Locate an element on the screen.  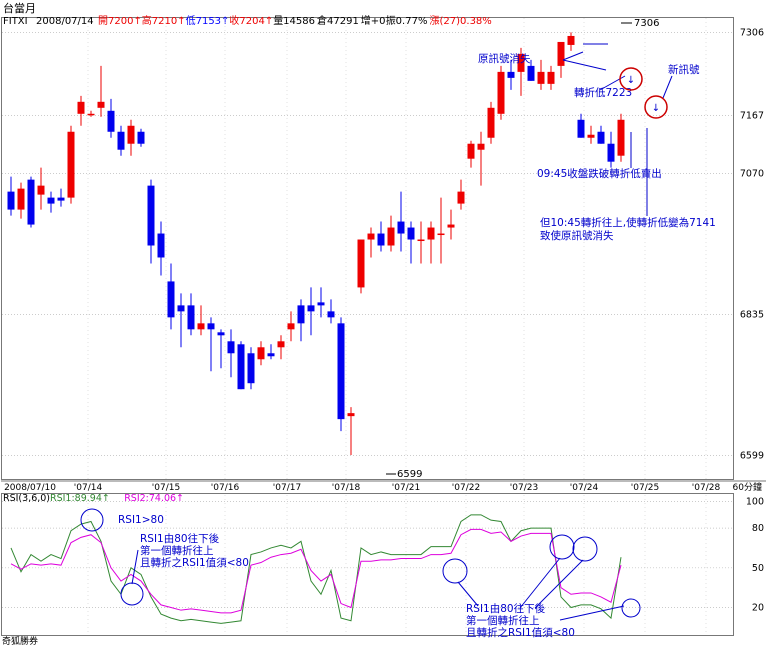
date-tick-label: 2008/07/10 is located at coordinates (30, 488).